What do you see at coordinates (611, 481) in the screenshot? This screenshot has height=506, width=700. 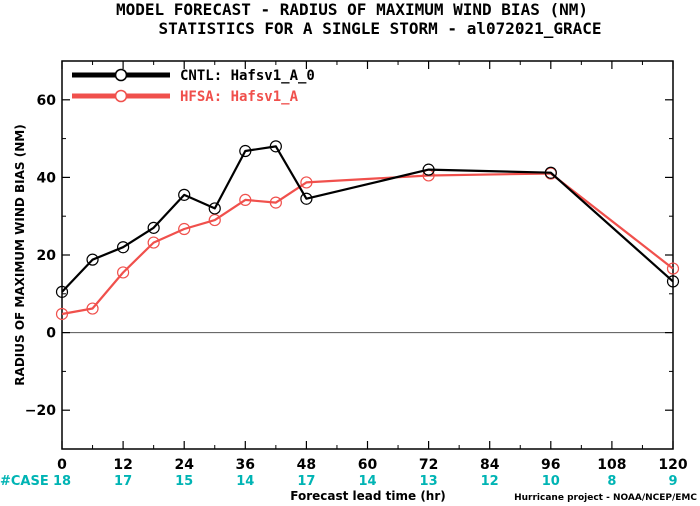 I see `case-count: 8` at bounding box center [611, 481].